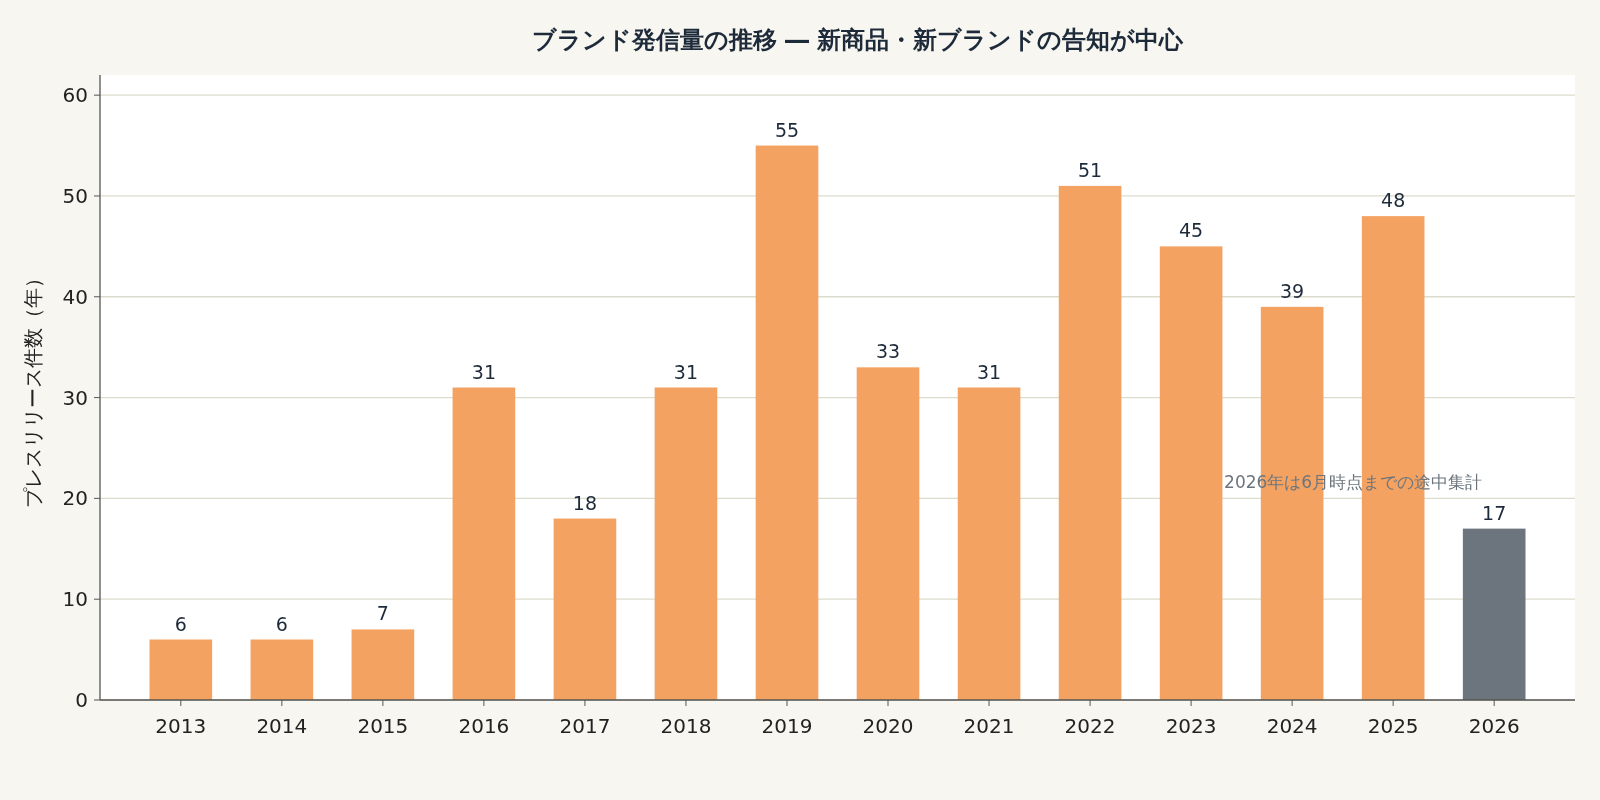 The image size is (1600, 800). What do you see at coordinates (1393, 200) in the screenshot?
I see `data-label: 48` at bounding box center [1393, 200].